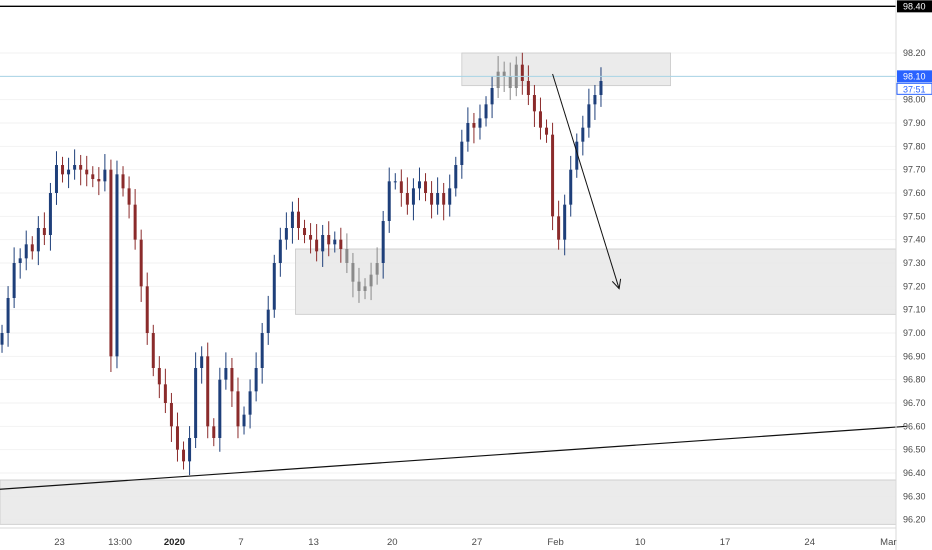 Image resolution: width=932 pixels, height=550 pixels. I want to click on y-tick-label: 98.20, so click(914, 53).